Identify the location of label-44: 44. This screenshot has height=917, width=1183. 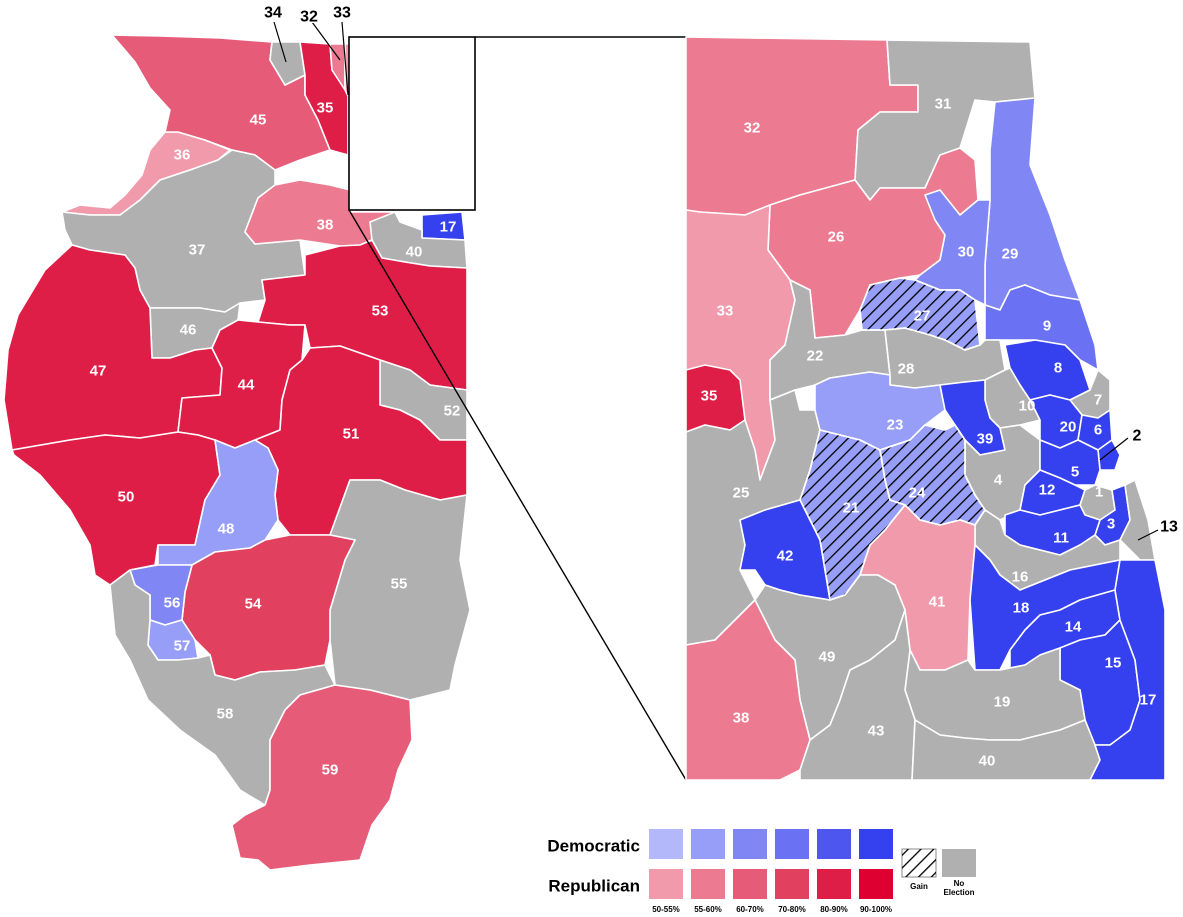
(246, 385).